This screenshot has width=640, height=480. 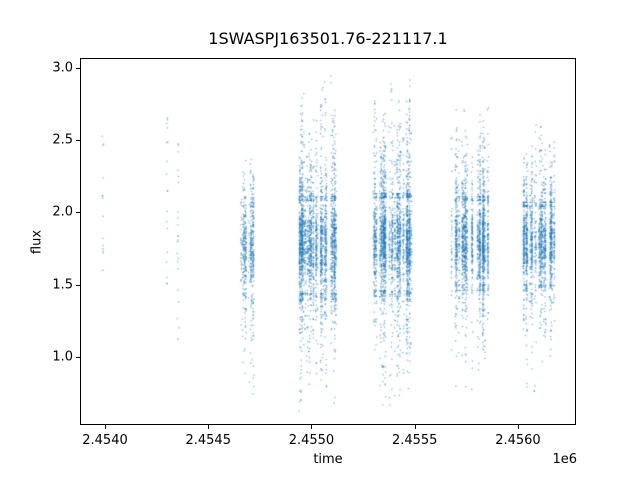 I want to click on x-axis-offset-label: 1e6, so click(x=564, y=459).